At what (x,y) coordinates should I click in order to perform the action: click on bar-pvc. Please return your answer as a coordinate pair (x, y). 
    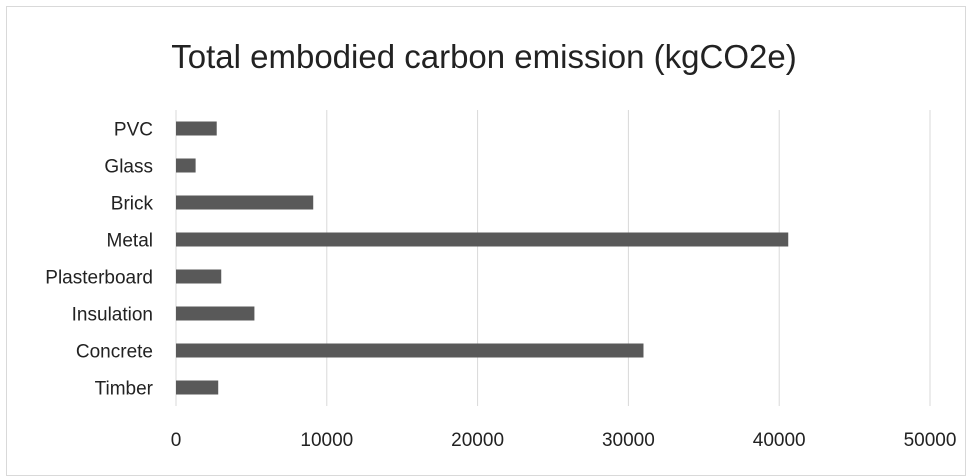
    Looking at the image, I should click on (196, 128).